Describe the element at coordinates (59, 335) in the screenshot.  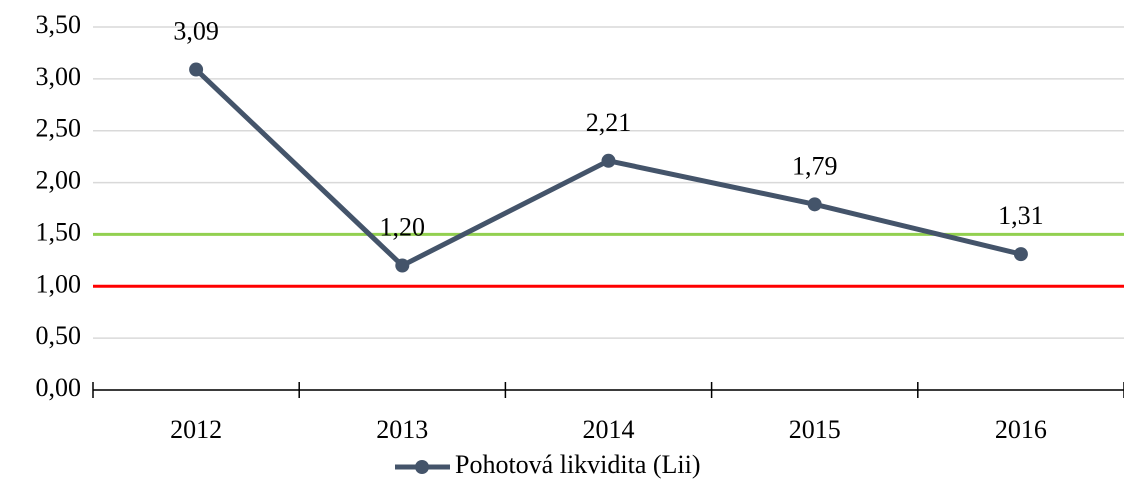
I see `y-tick-label: 0,50` at that location.